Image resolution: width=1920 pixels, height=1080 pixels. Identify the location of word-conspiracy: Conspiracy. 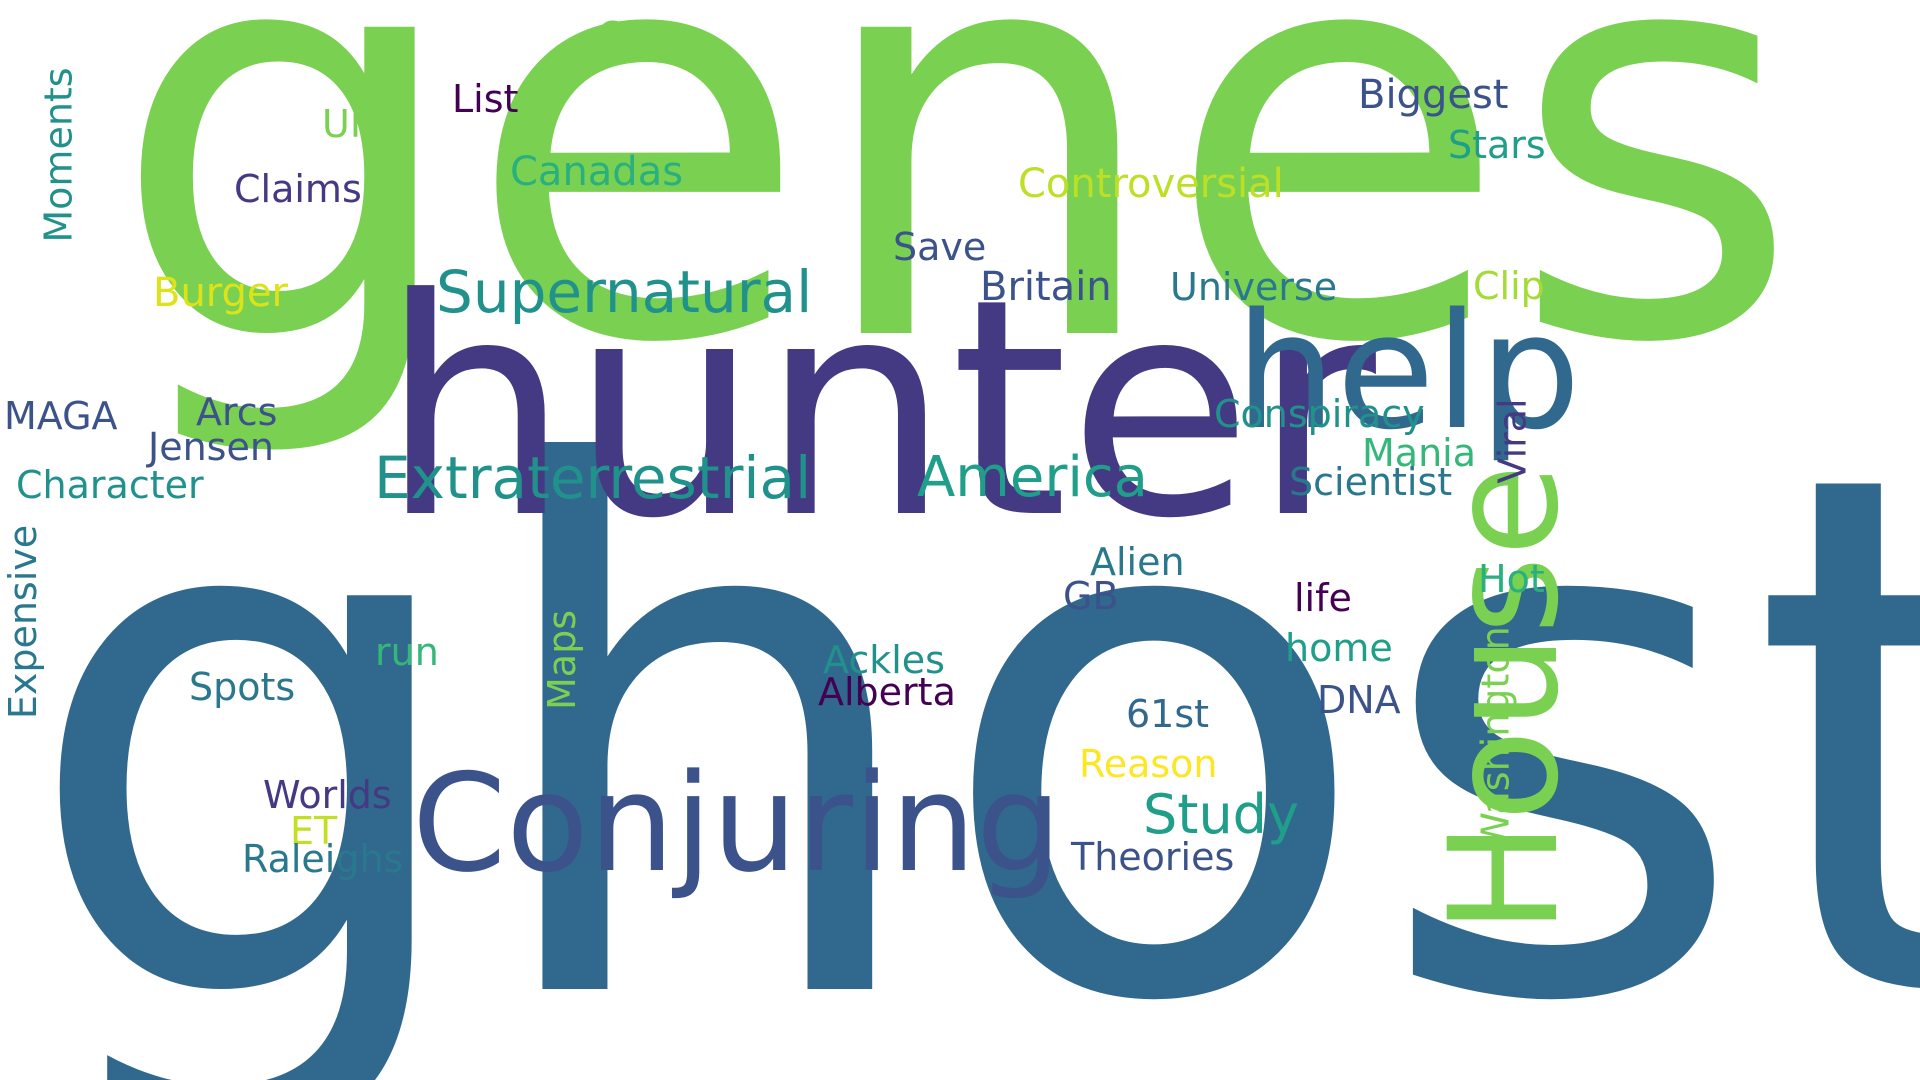
(1319, 414).